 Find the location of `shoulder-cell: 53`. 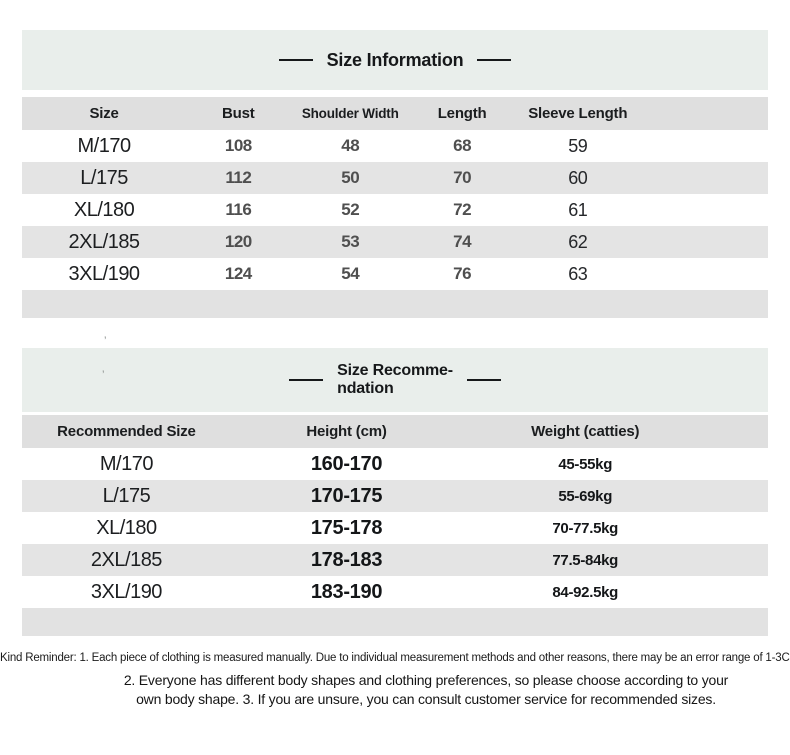

shoulder-cell: 53 is located at coordinates (350, 241).